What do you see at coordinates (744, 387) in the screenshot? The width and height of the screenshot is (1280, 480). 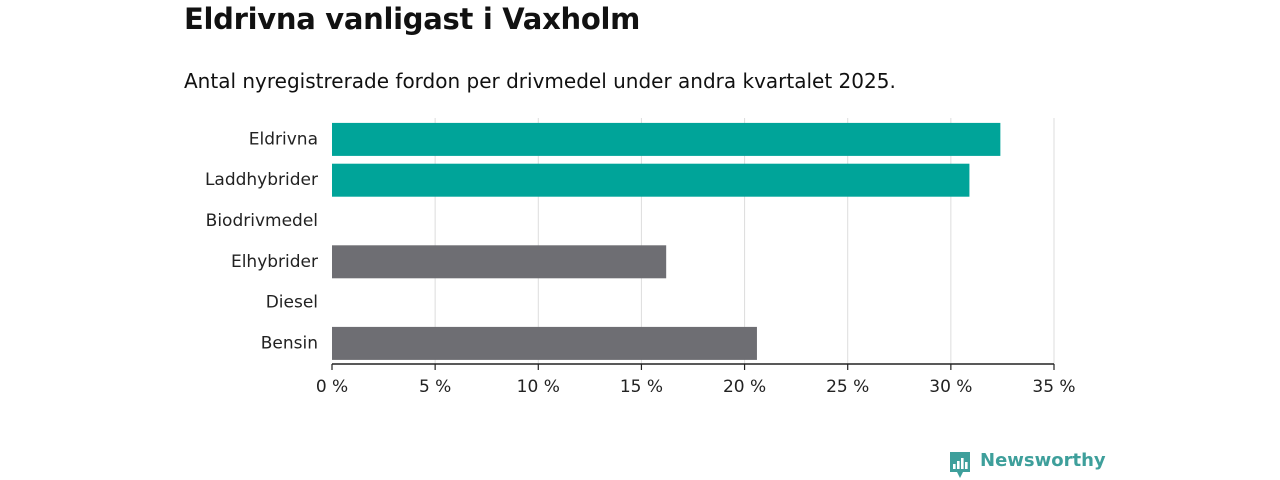 I see `x-tick-label: 20 %` at bounding box center [744, 387].